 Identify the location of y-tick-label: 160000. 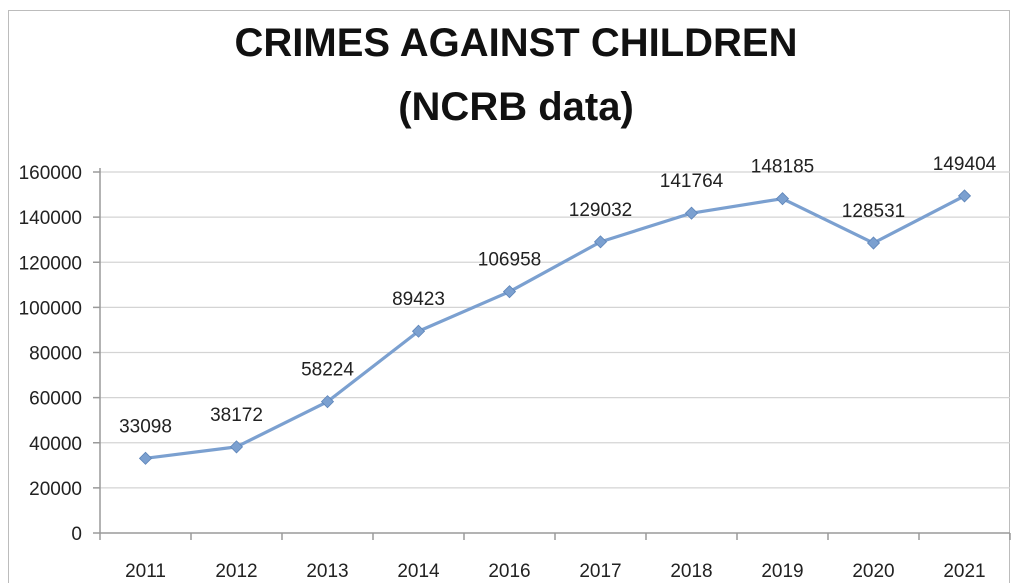
(50, 173).